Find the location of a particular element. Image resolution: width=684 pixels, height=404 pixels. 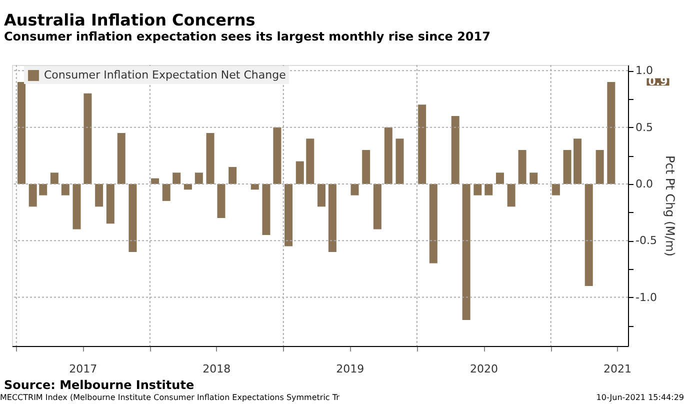

text: 10-Jun-2021 15:44:29 is located at coordinates (640, 397).